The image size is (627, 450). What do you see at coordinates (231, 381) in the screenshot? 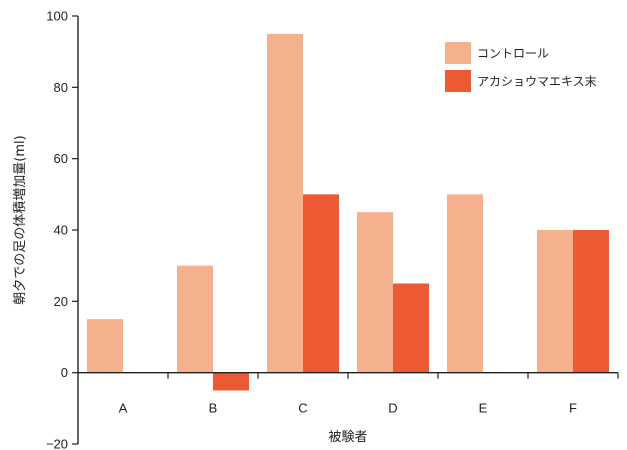
I see `bar-series2-b` at bounding box center [231, 381].